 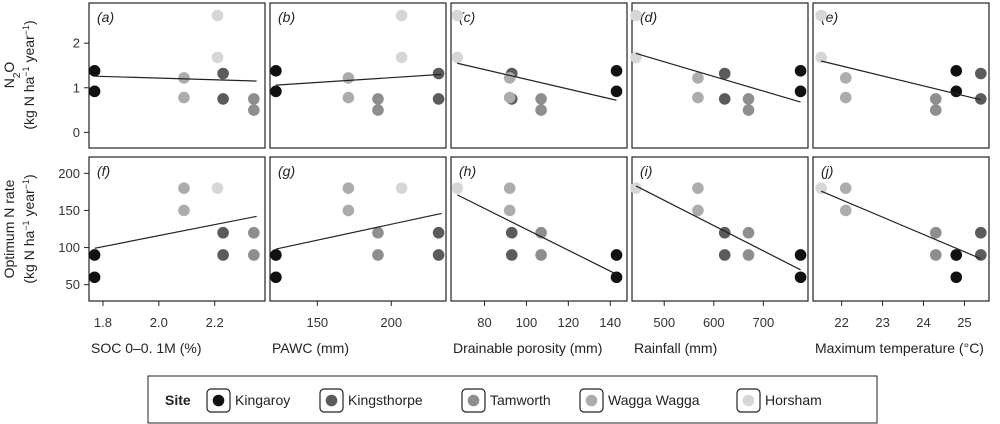 What do you see at coordinates (664, 322) in the screenshot?
I see `x-tick-label: 500` at bounding box center [664, 322].